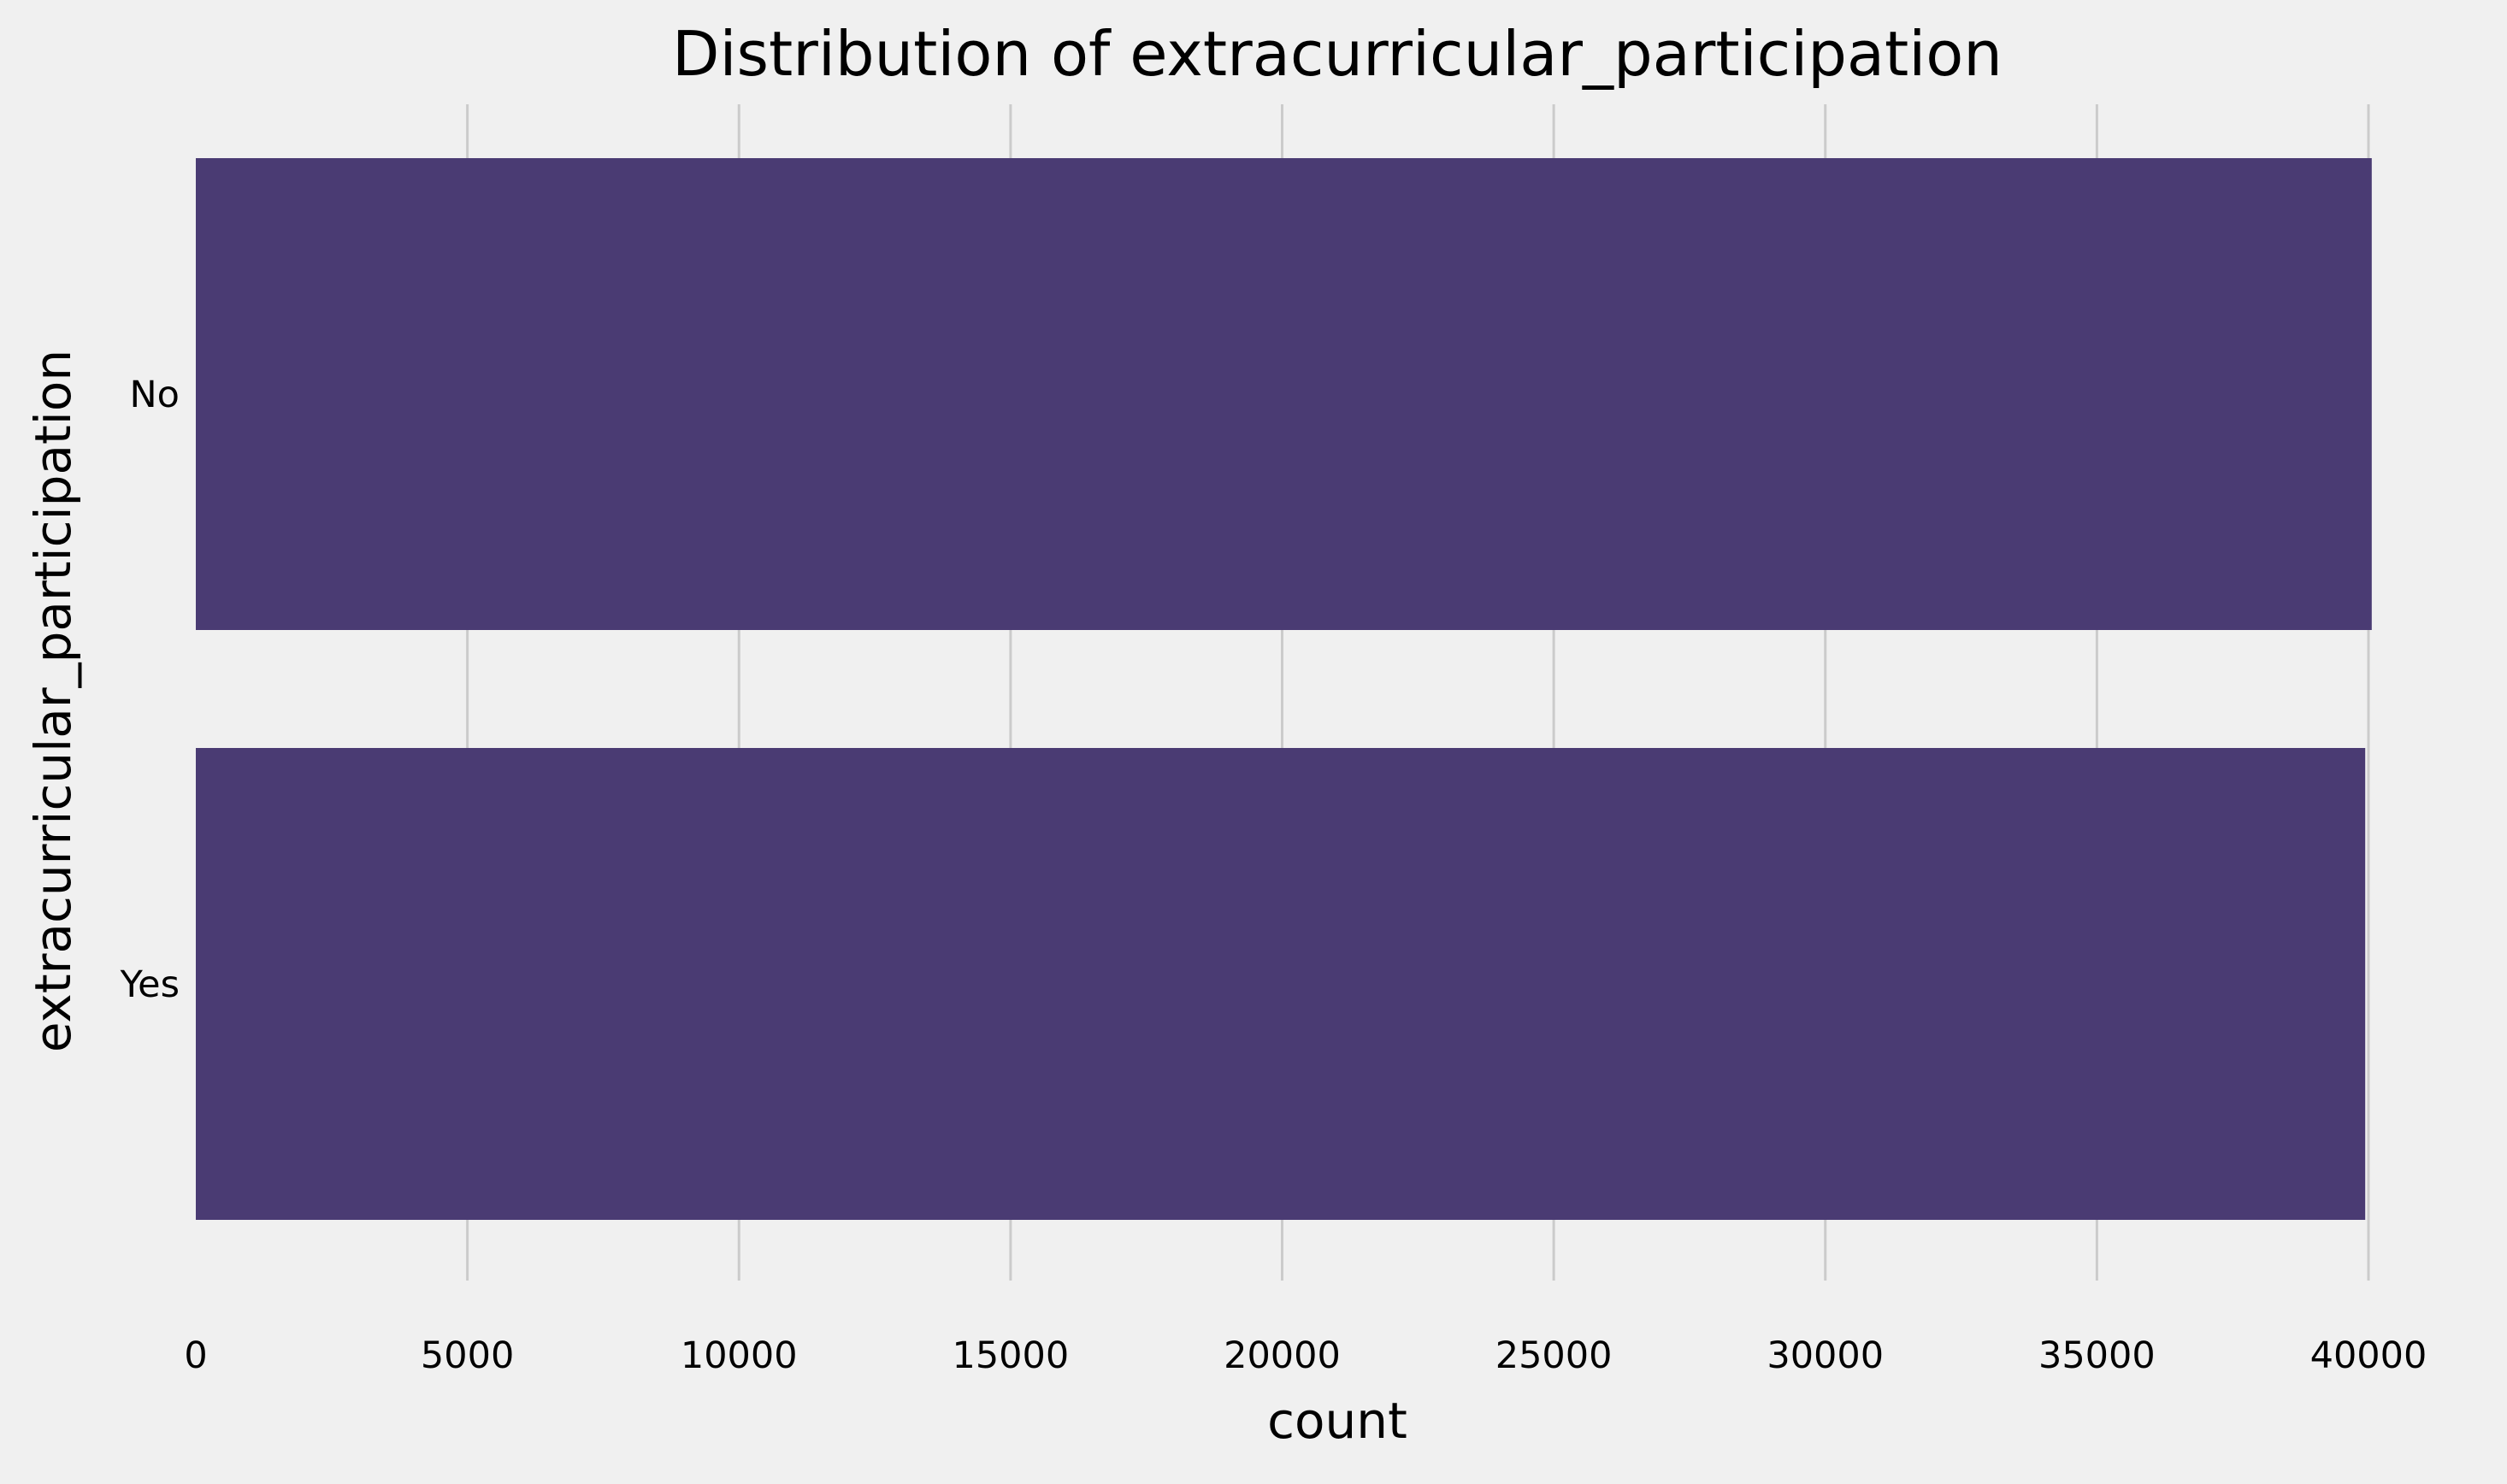 This screenshot has width=2507, height=1484. What do you see at coordinates (1554, 1355) in the screenshot?
I see `x-tick-label: 25000` at bounding box center [1554, 1355].